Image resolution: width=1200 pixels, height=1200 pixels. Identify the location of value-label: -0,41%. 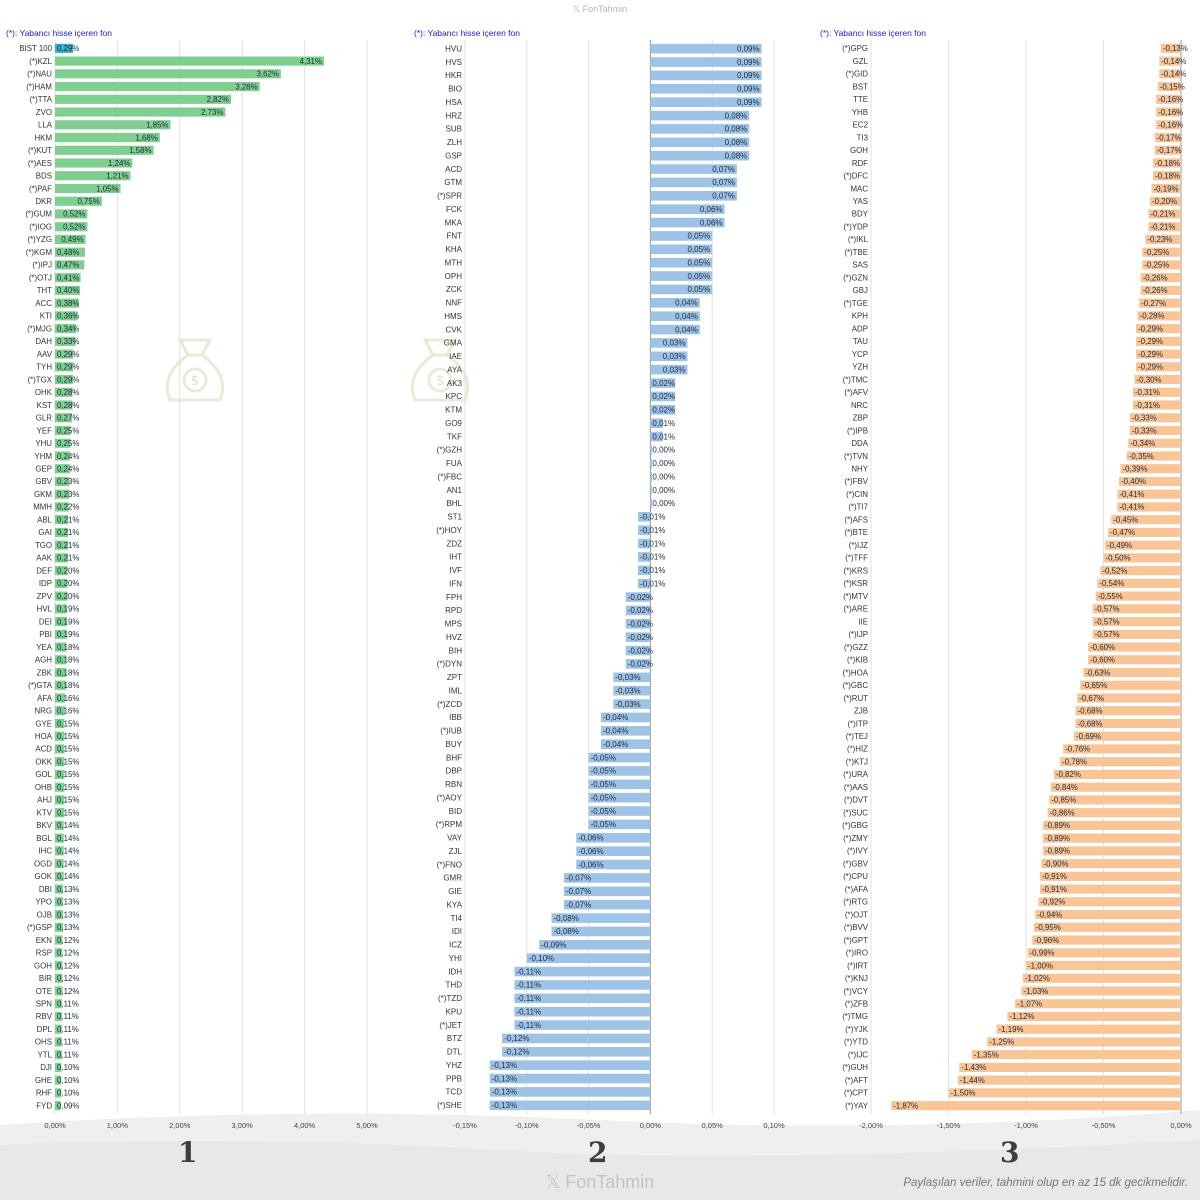
(1131, 494).